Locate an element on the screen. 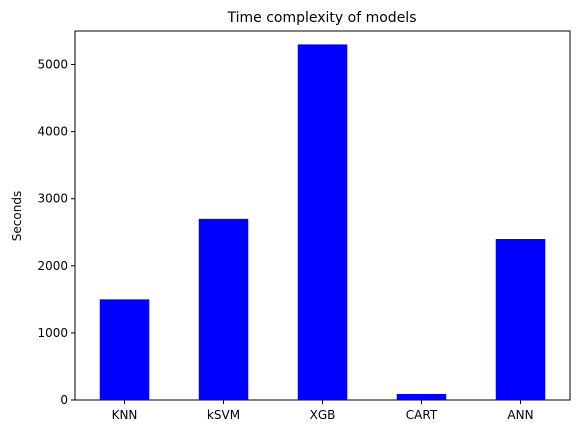 This screenshot has height=433, width=580. y-tick-label: 5000 is located at coordinates (52, 65).